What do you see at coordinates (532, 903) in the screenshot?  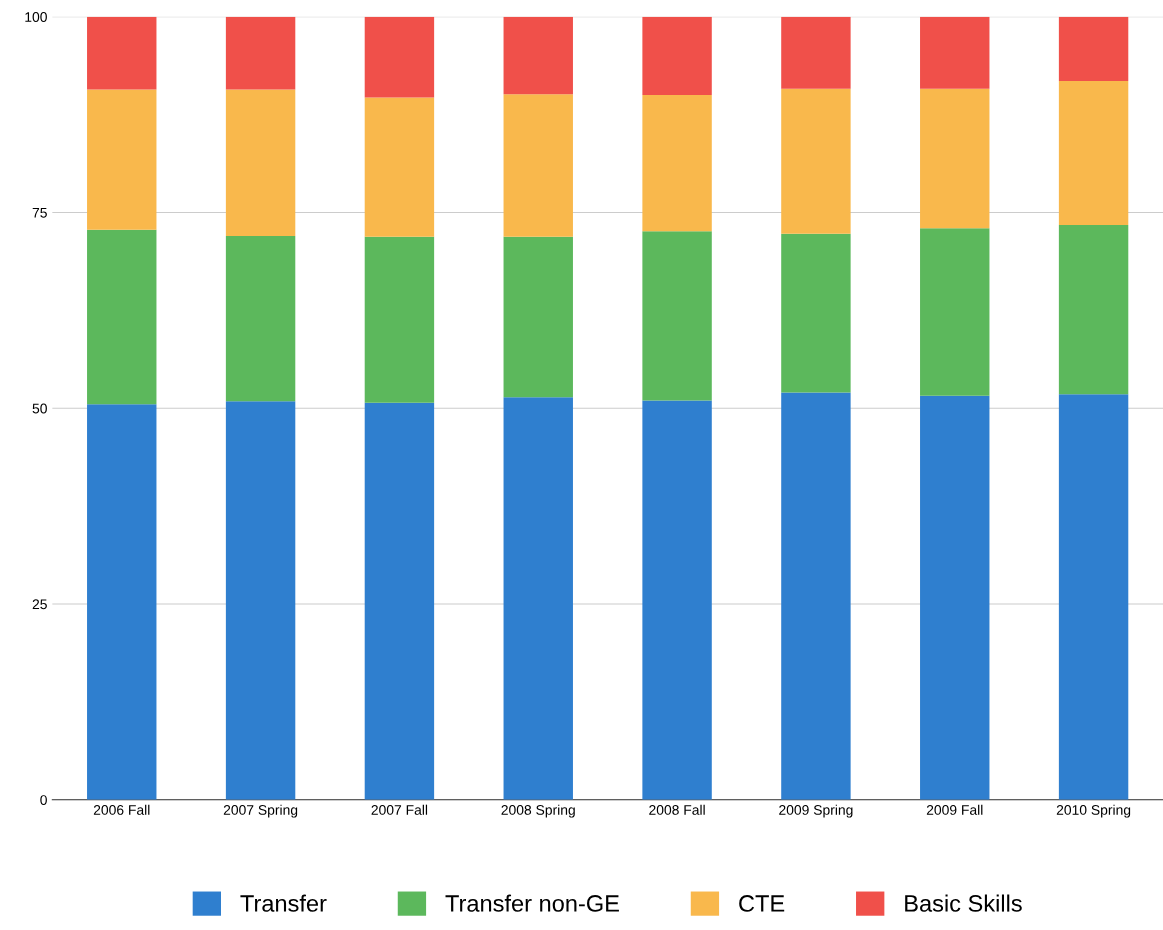 I see `legend-label: Transfer non-GE` at bounding box center [532, 903].